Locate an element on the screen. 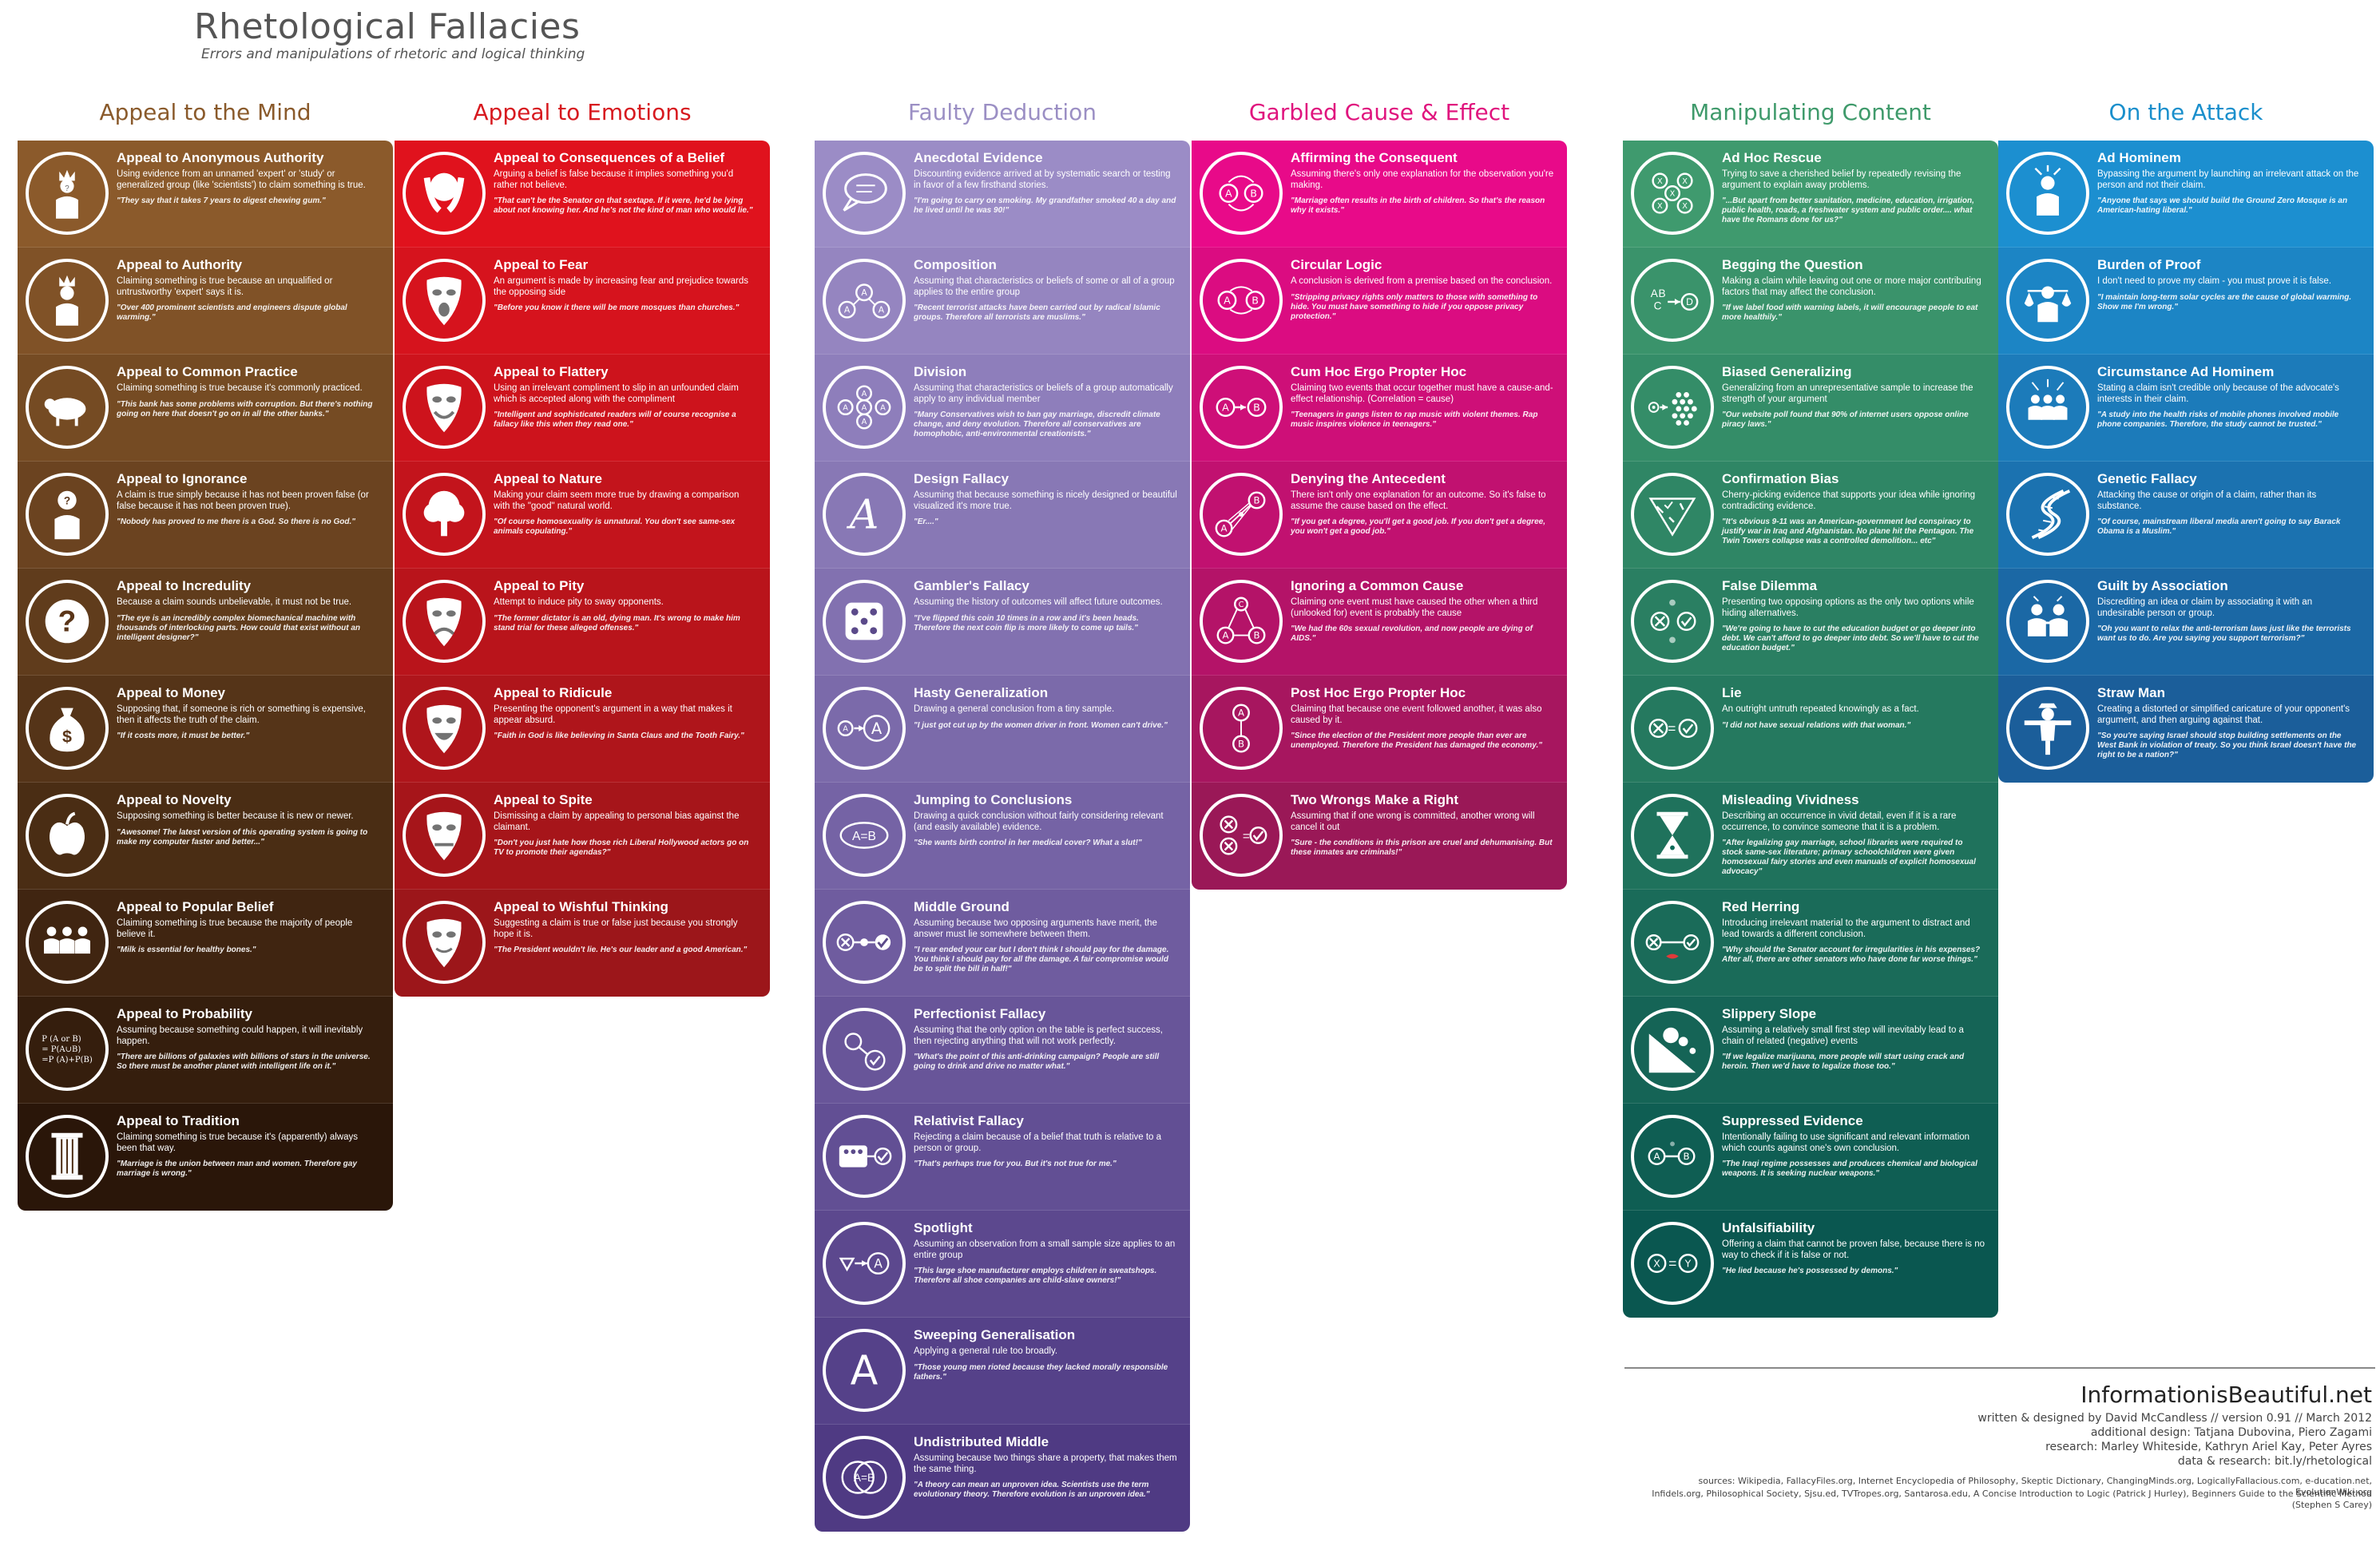  credits-data-link: data & research: bit.ly/rhetological is located at coordinates (2274, 1461).